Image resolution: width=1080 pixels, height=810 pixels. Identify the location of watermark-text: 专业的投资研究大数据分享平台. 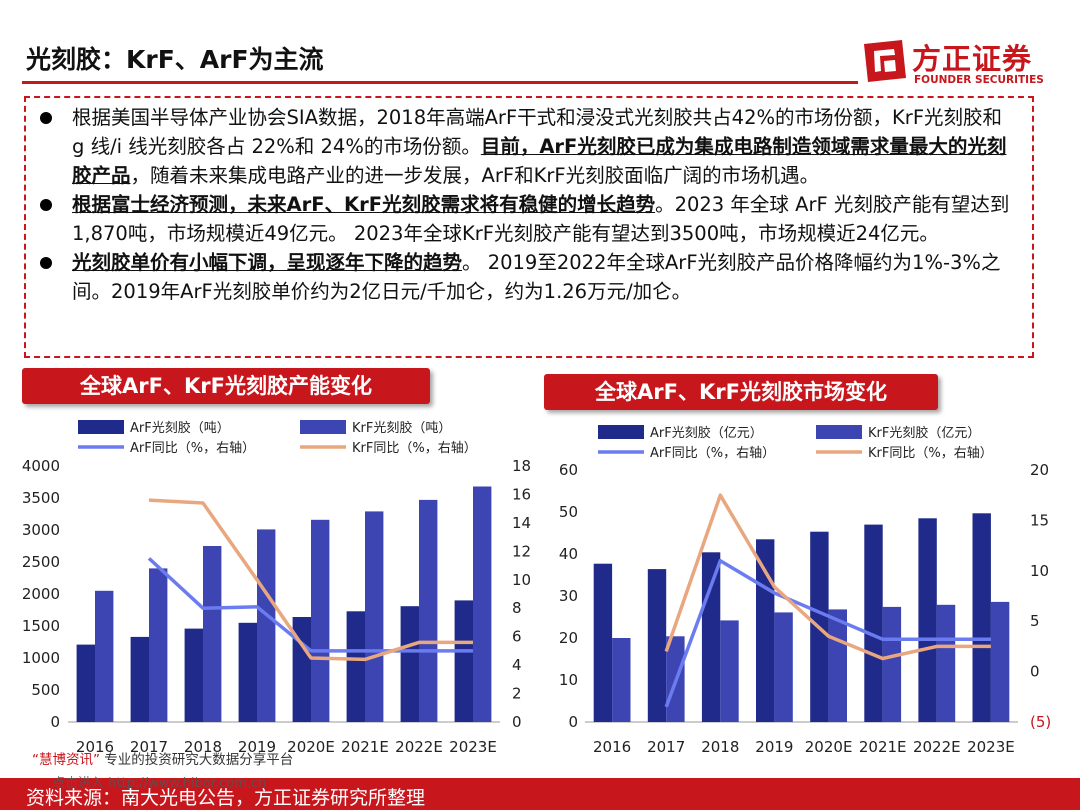
(199, 760).